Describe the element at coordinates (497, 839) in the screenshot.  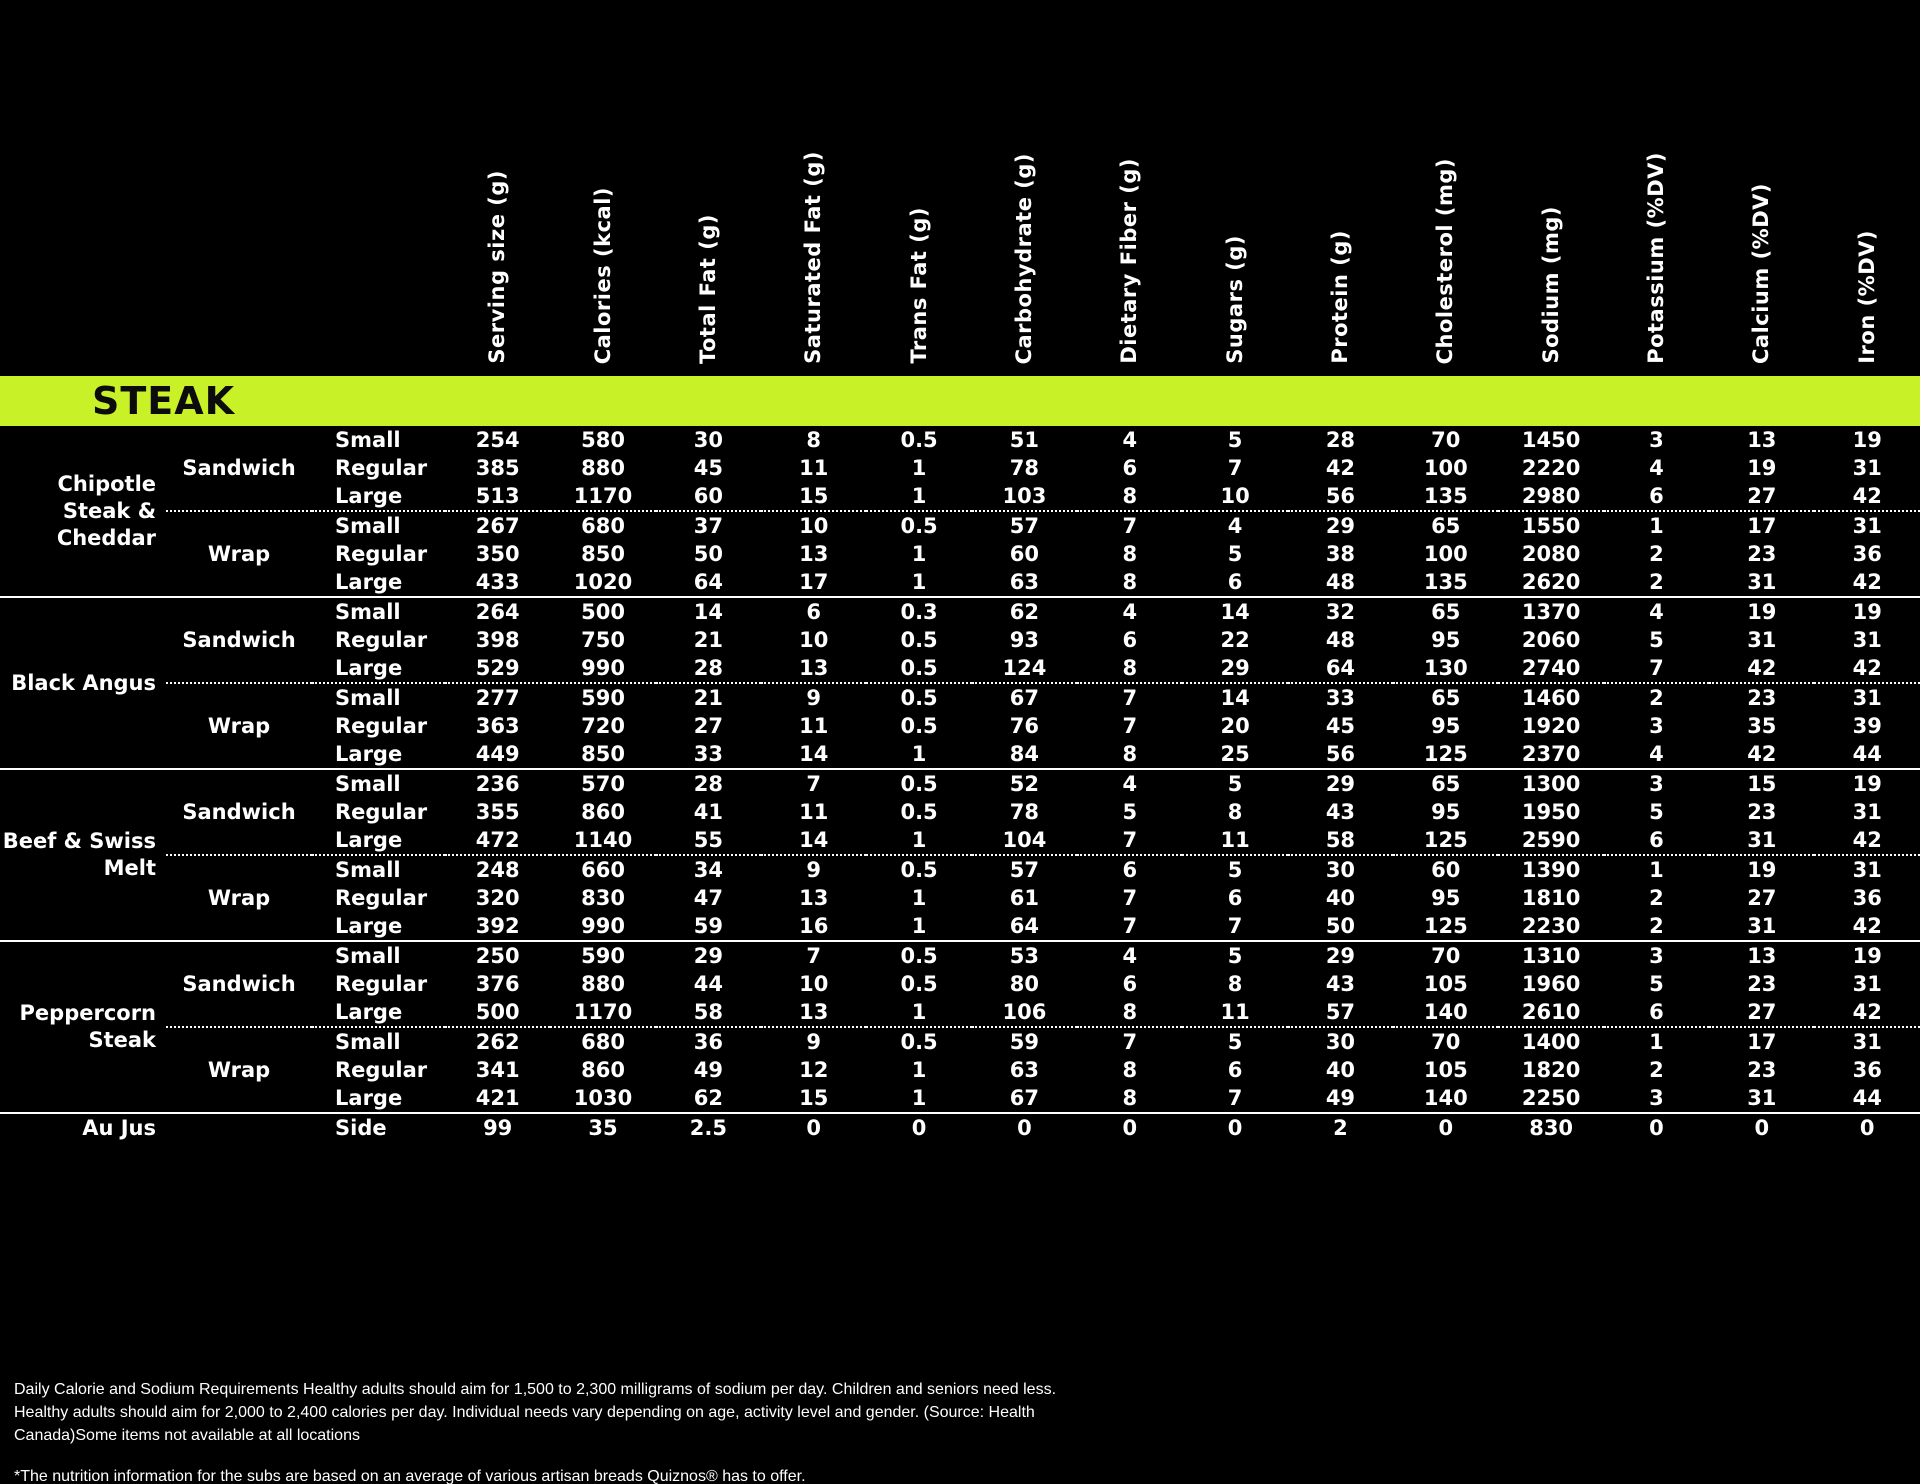
I see `nutrition-value-cell: 472` at that location.